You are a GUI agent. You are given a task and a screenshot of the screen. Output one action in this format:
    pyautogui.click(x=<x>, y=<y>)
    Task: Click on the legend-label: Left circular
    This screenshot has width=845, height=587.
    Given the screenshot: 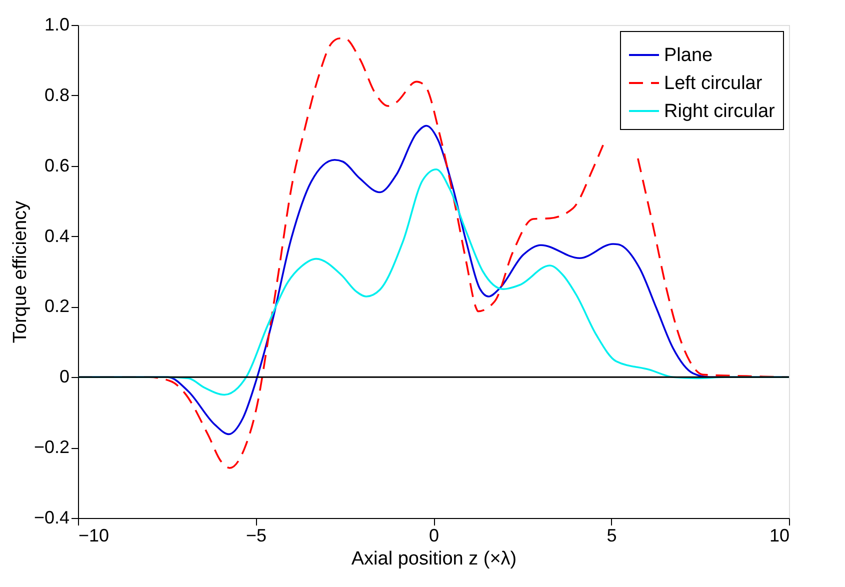 What is the action you would take?
    pyautogui.click(x=713, y=83)
    